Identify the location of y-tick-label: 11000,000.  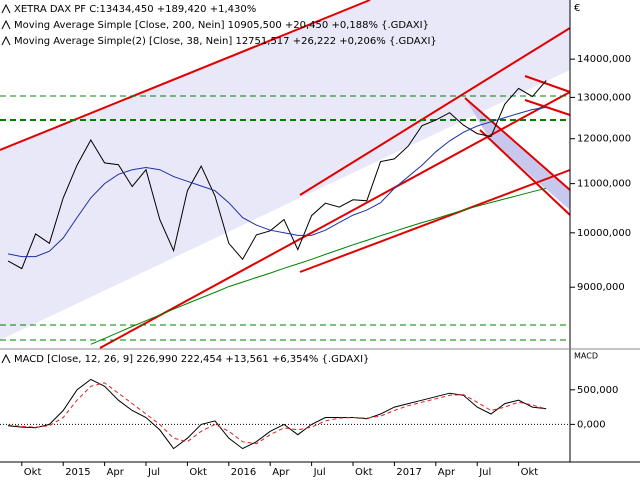
(604, 184).